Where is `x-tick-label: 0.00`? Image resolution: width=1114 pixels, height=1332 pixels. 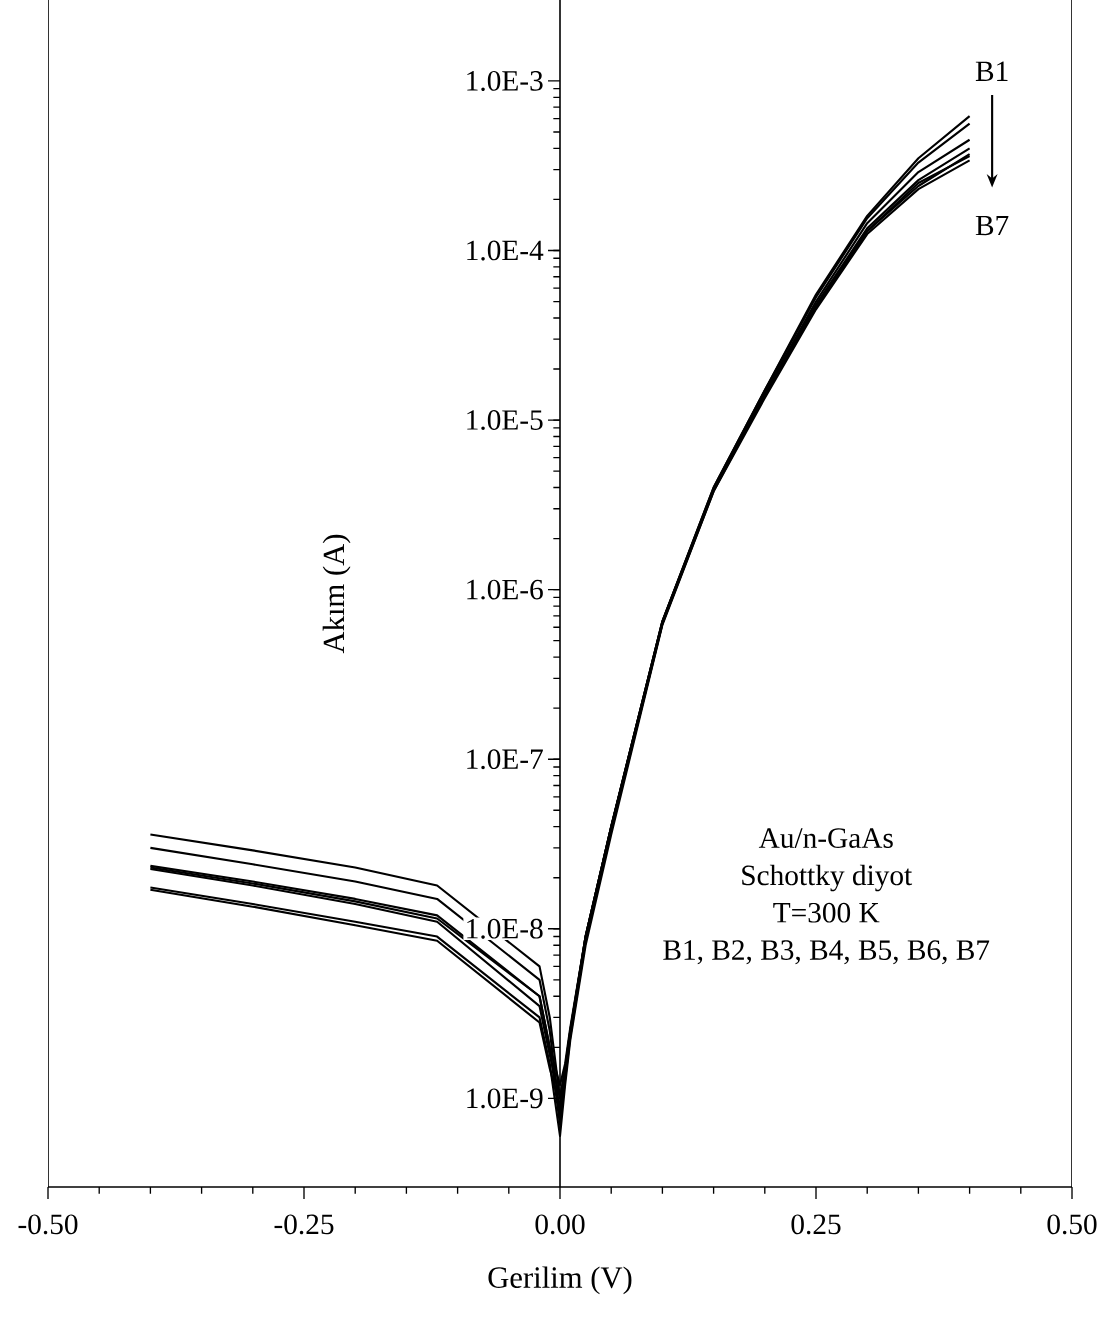 x-tick-label: 0.00 is located at coordinates (560, 1224).